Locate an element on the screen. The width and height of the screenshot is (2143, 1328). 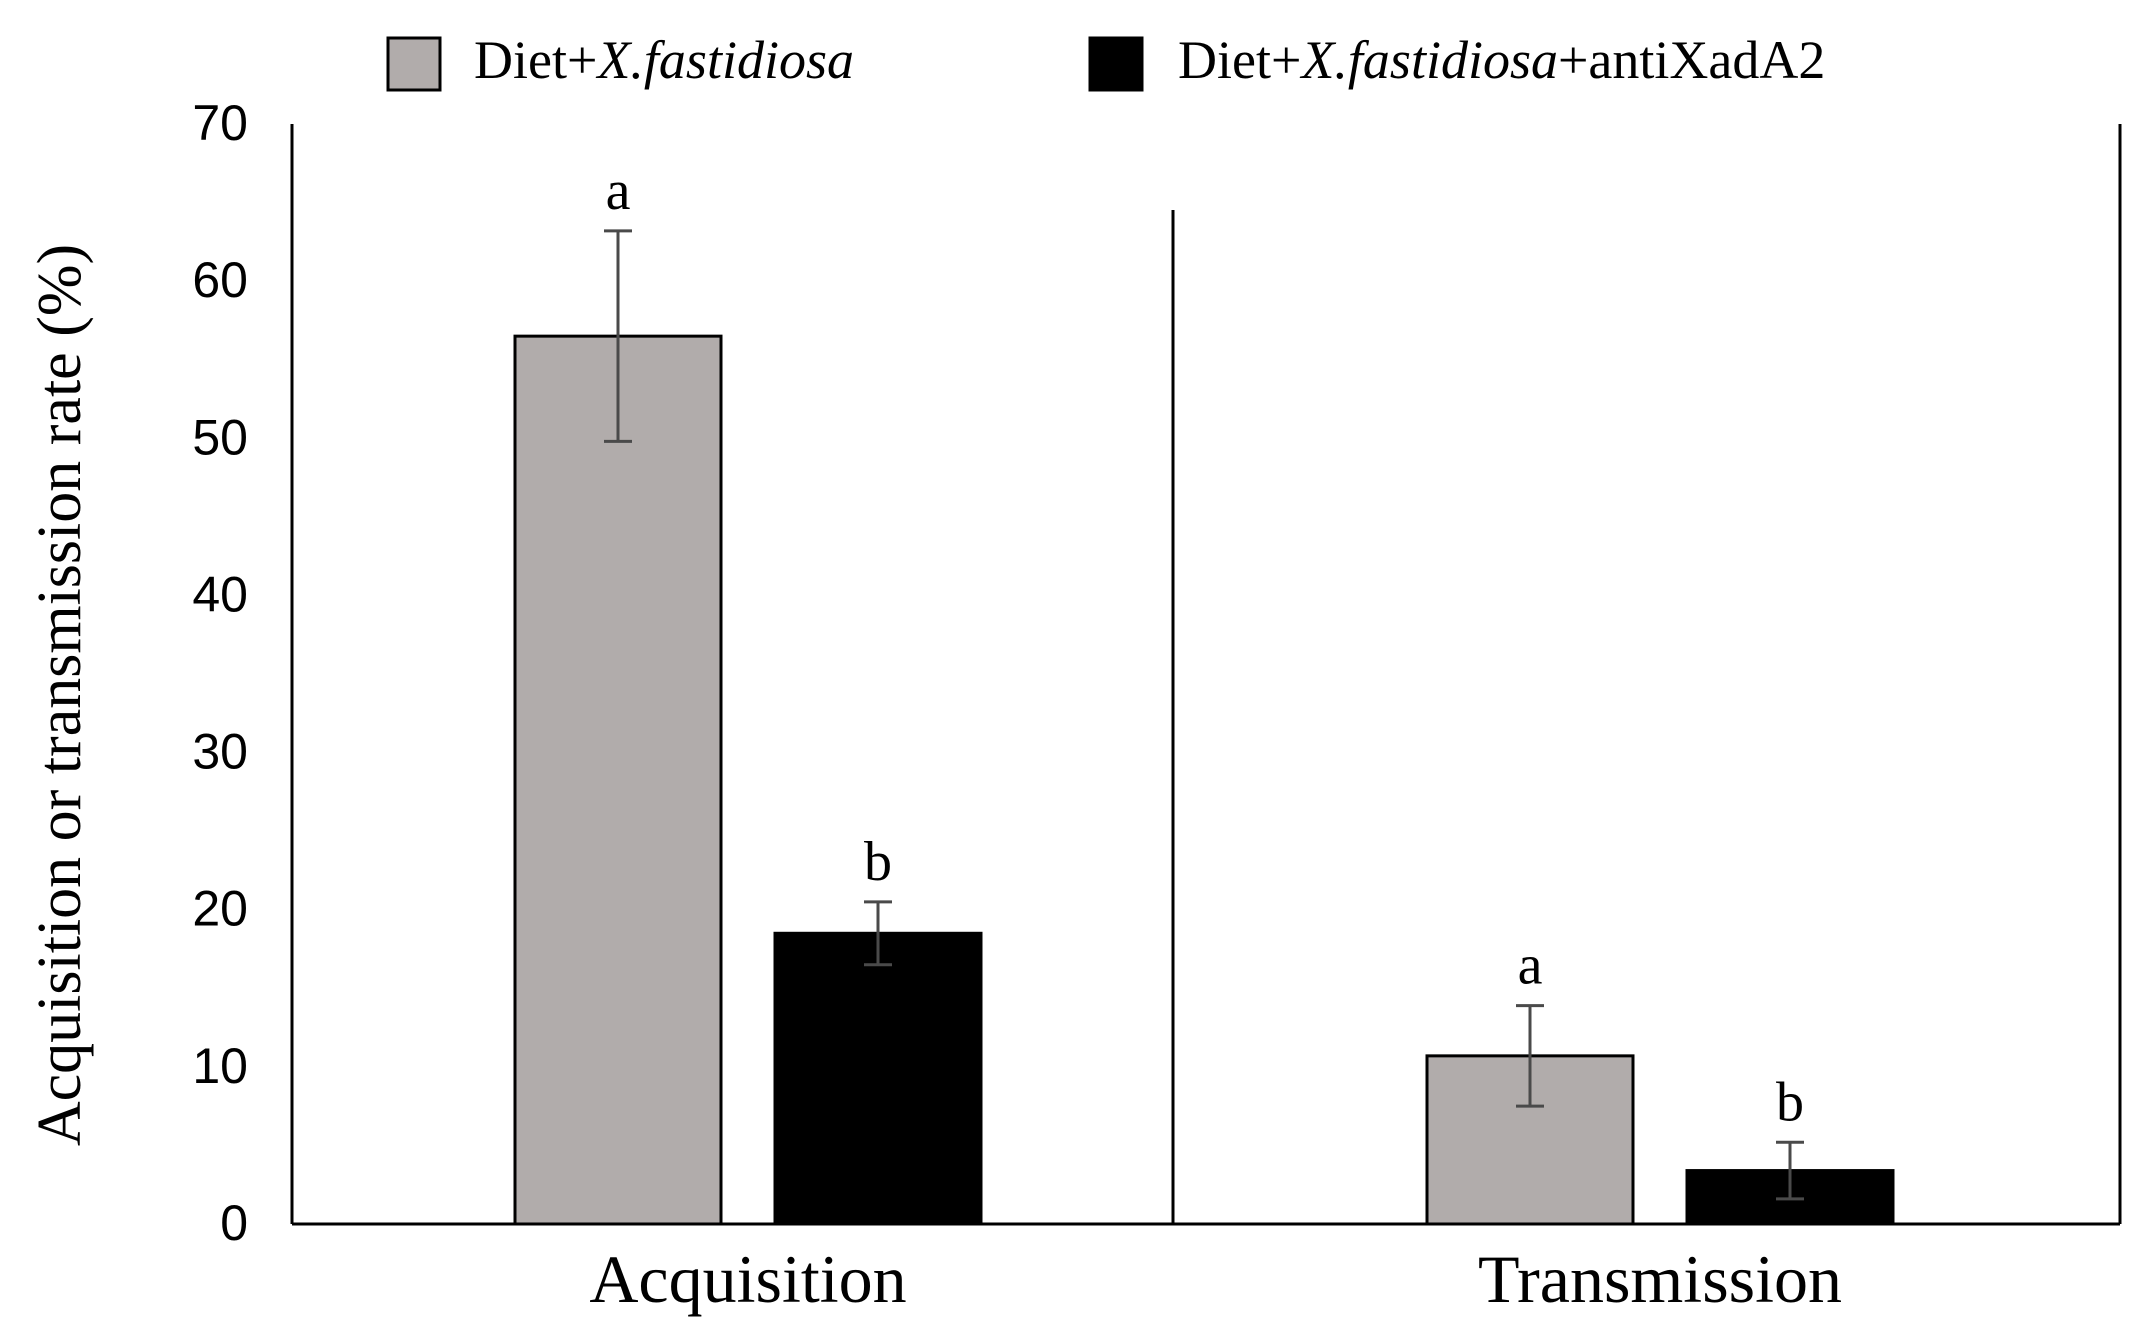
legend-label-series-2: Diet+X.fastidiosa+antiXadA2 is located at coordinates (1501, 60).